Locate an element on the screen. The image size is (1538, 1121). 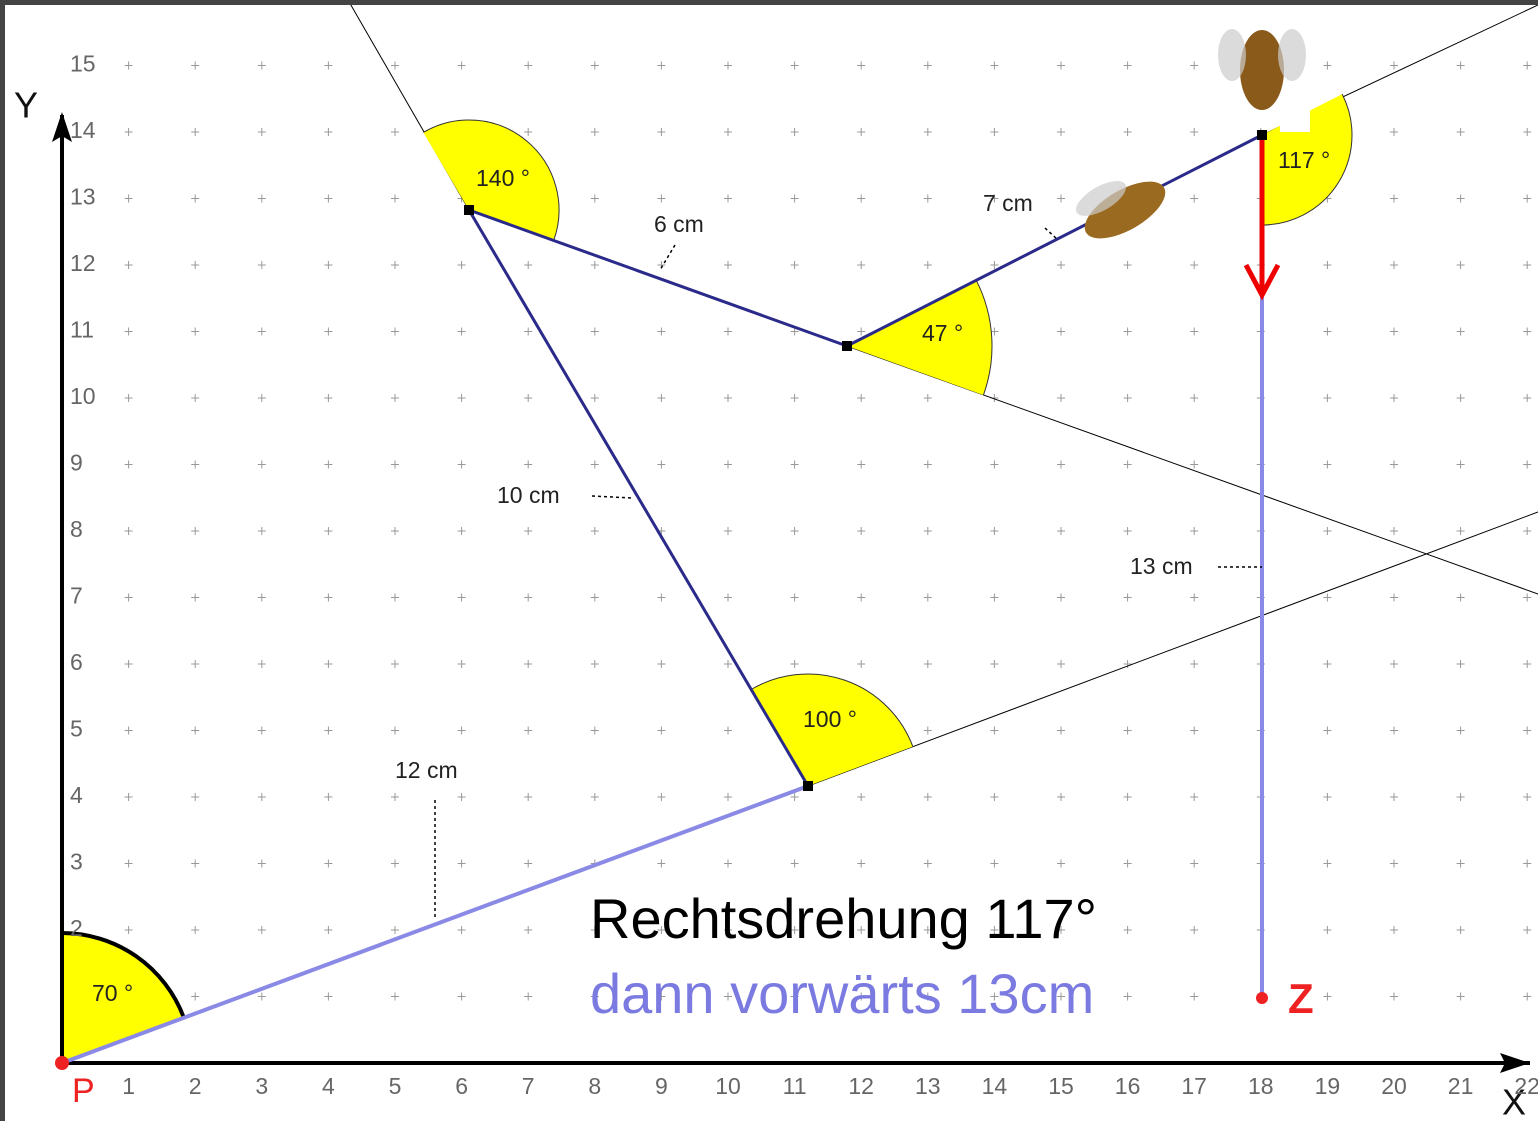
y-arrow is located at coordinates (62, 127).